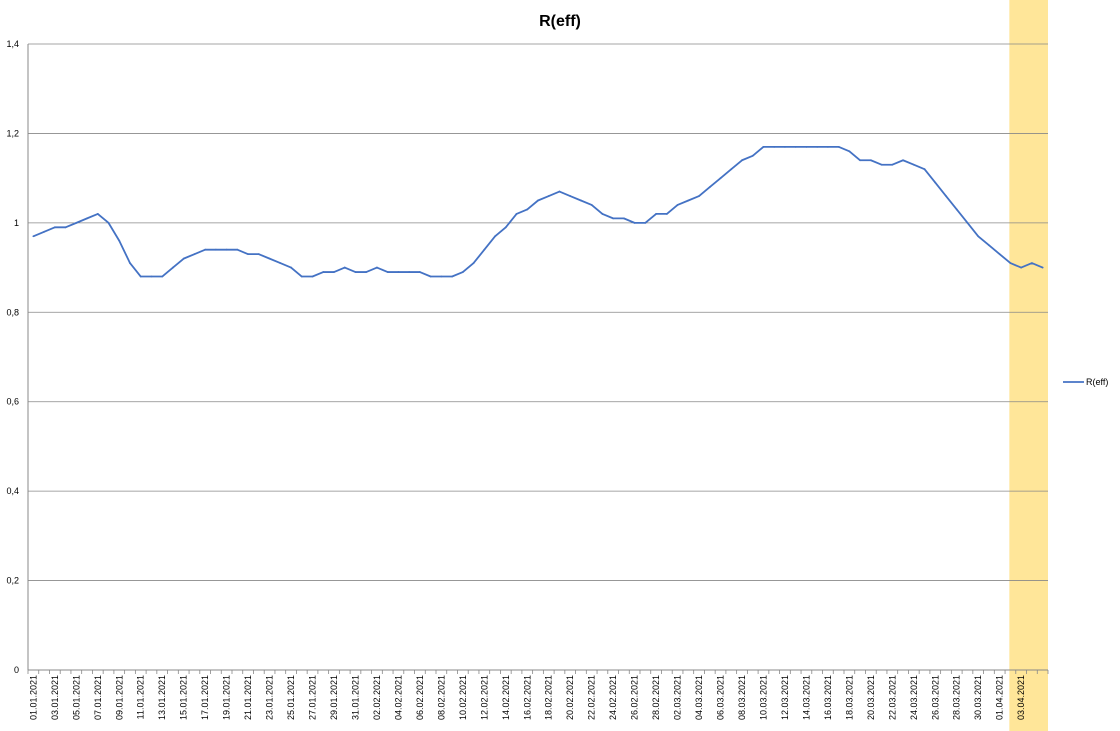 Image resolution: width=1120 pixels, height=731 pixels. What do you see at coordinates (592, 697) in the screenshot?
I see `x-tick-label: 22.02.2021` at bounding box center [592, 697].